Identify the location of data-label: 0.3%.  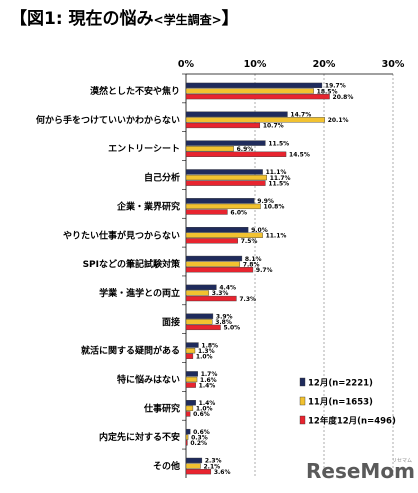
(199, 437).